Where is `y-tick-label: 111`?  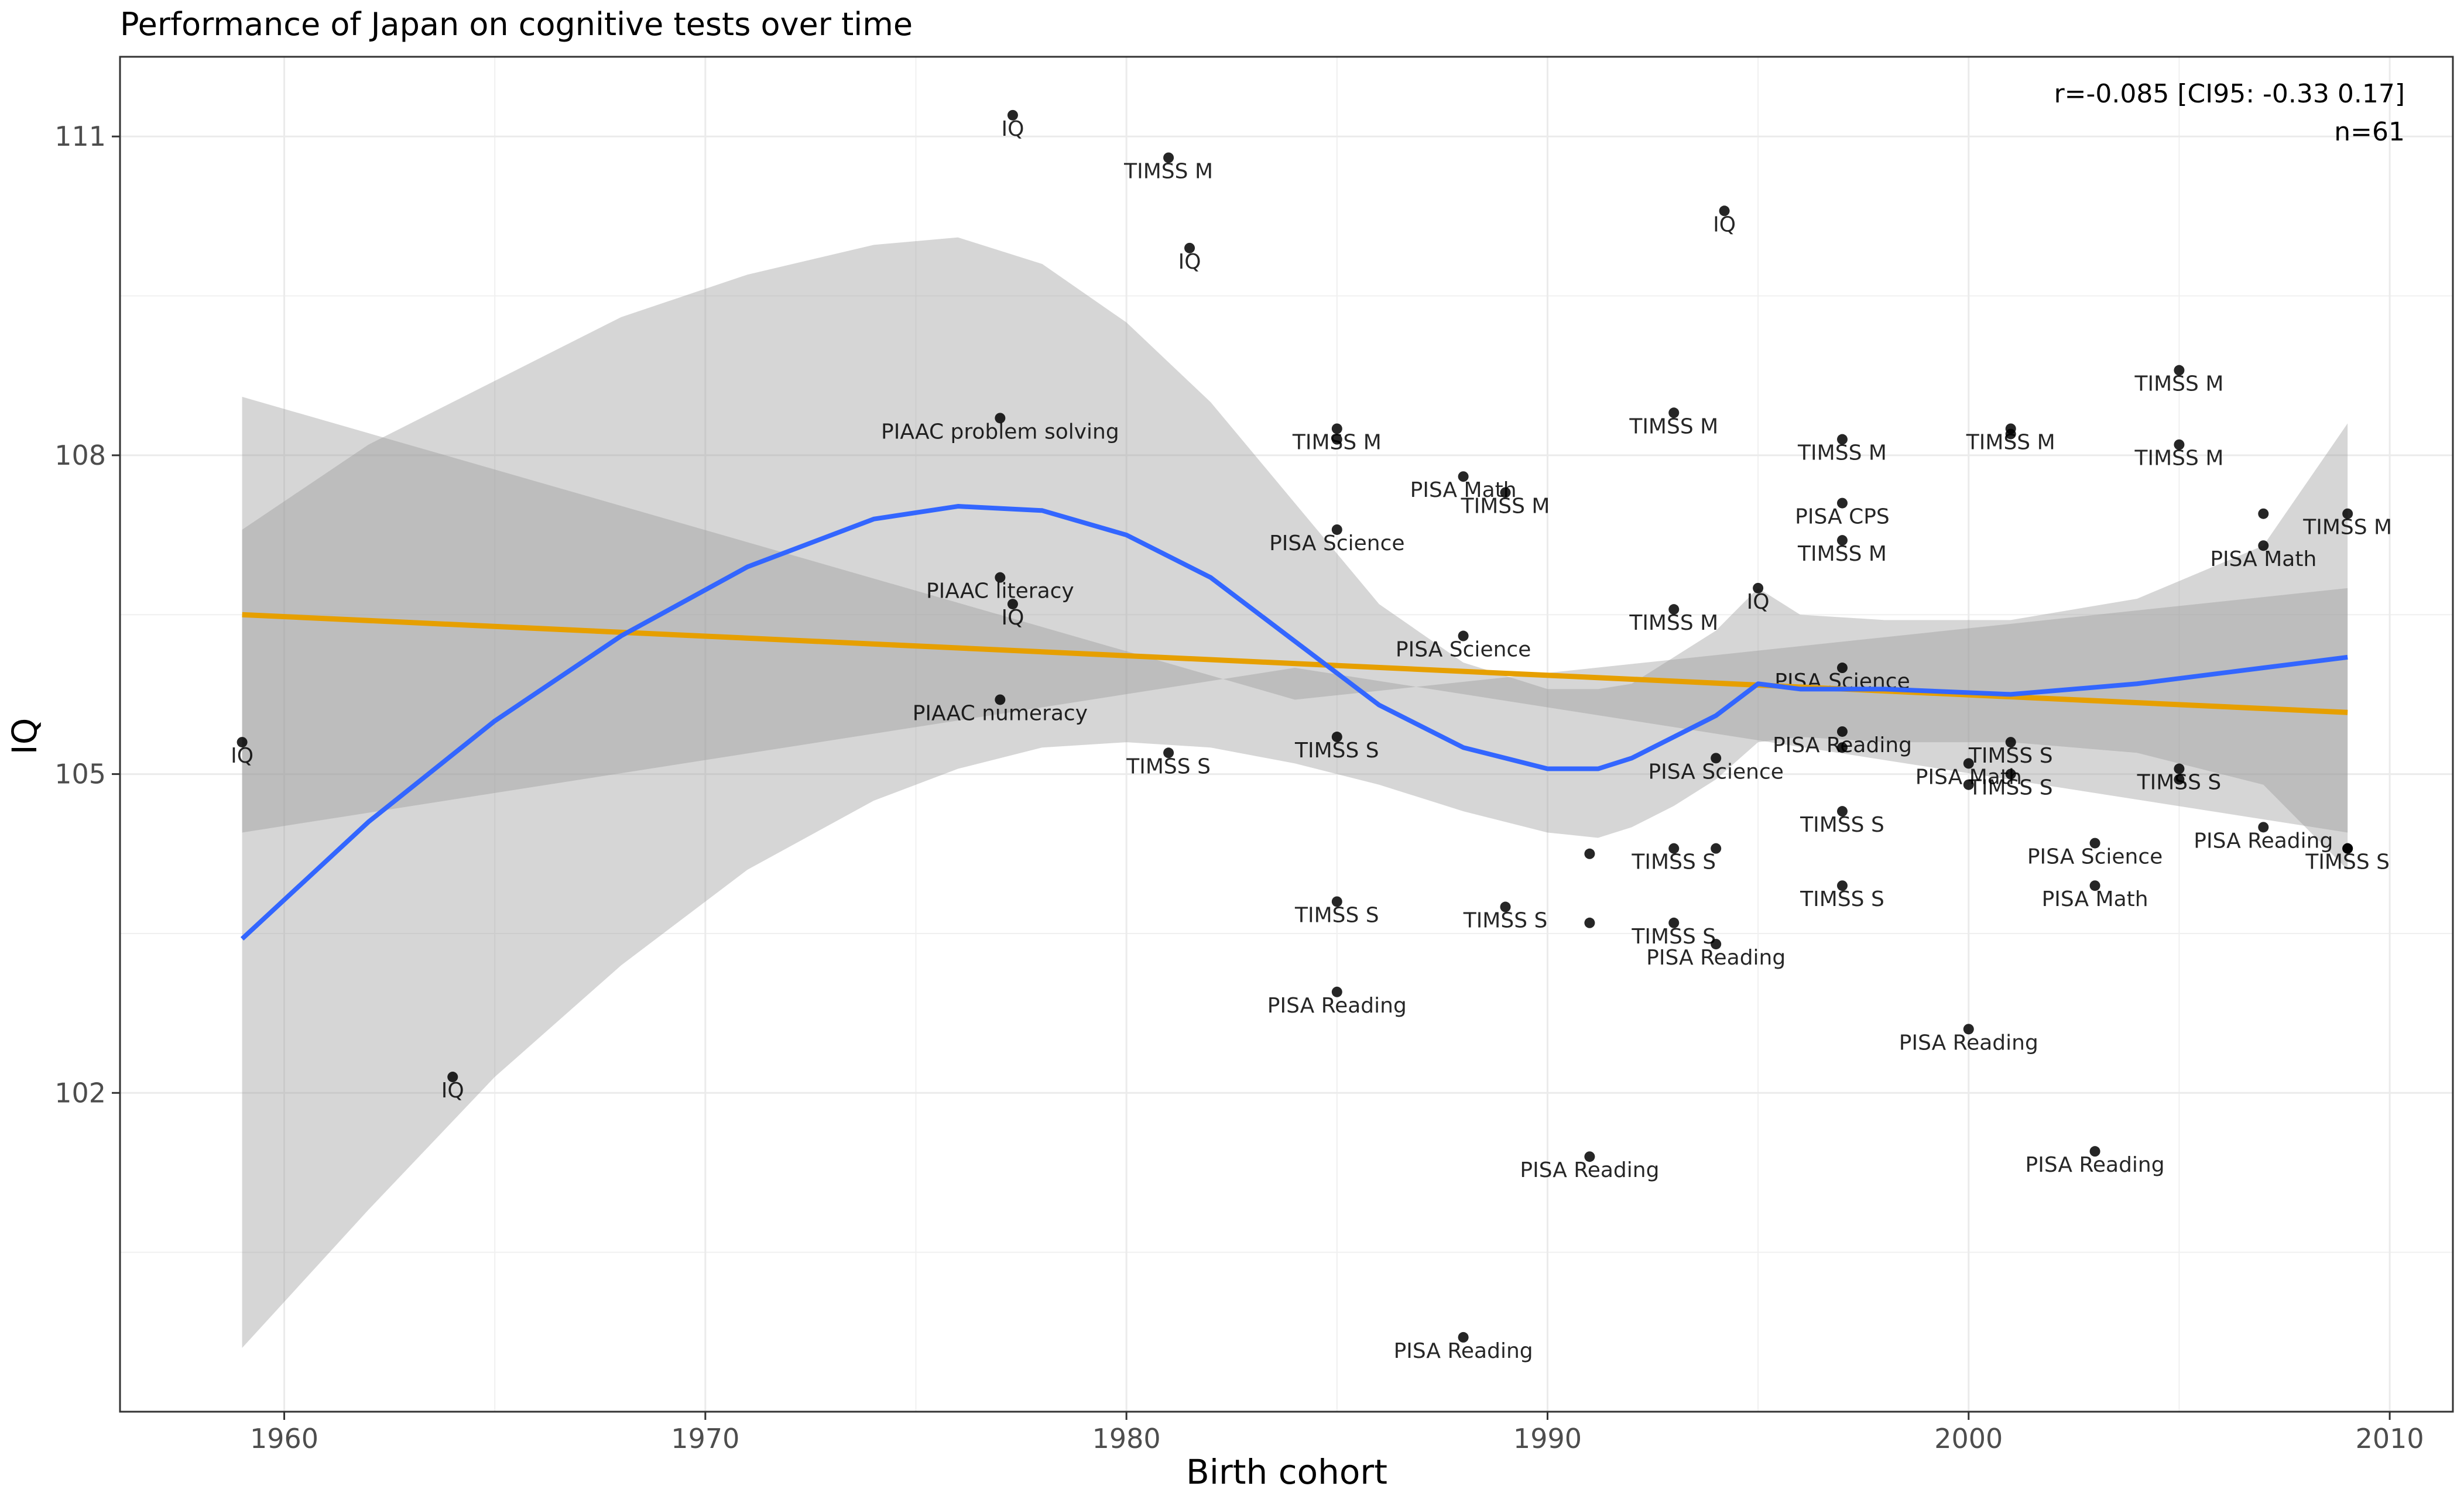 y-tick-label: 111 is located at coordinates (80, 136).